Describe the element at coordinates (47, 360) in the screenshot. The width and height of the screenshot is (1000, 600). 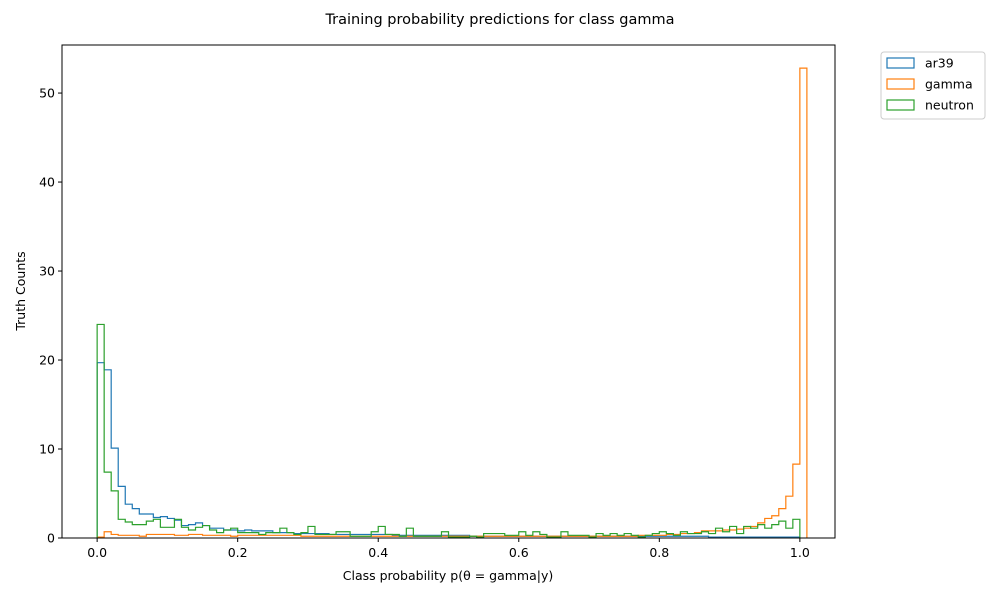
I see `y-tick-label: 20` at that location.